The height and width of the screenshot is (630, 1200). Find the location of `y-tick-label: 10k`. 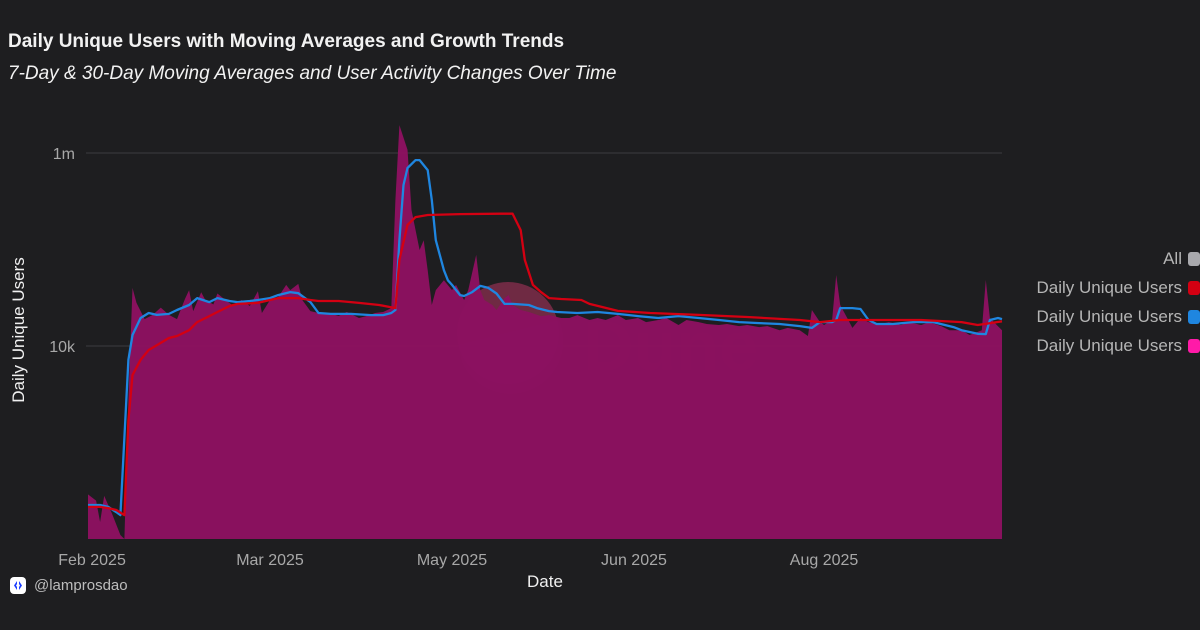

y-tick-label: 10k is located at coordinates (62, 347).